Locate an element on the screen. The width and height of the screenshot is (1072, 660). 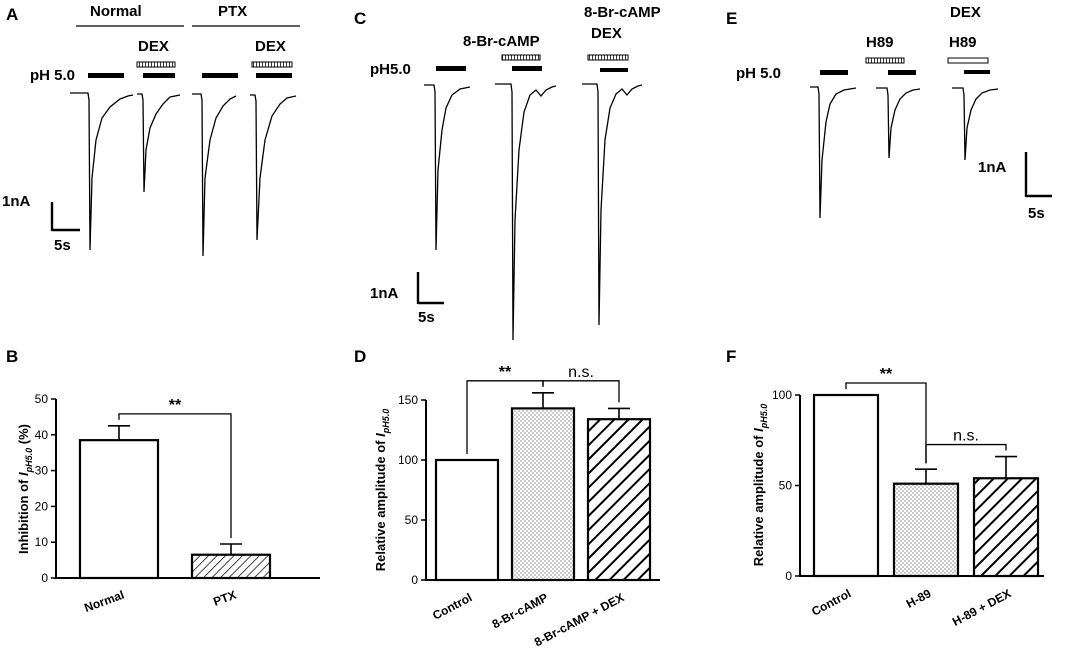
ph-bar-a3 is located at coordinates (220, 75).